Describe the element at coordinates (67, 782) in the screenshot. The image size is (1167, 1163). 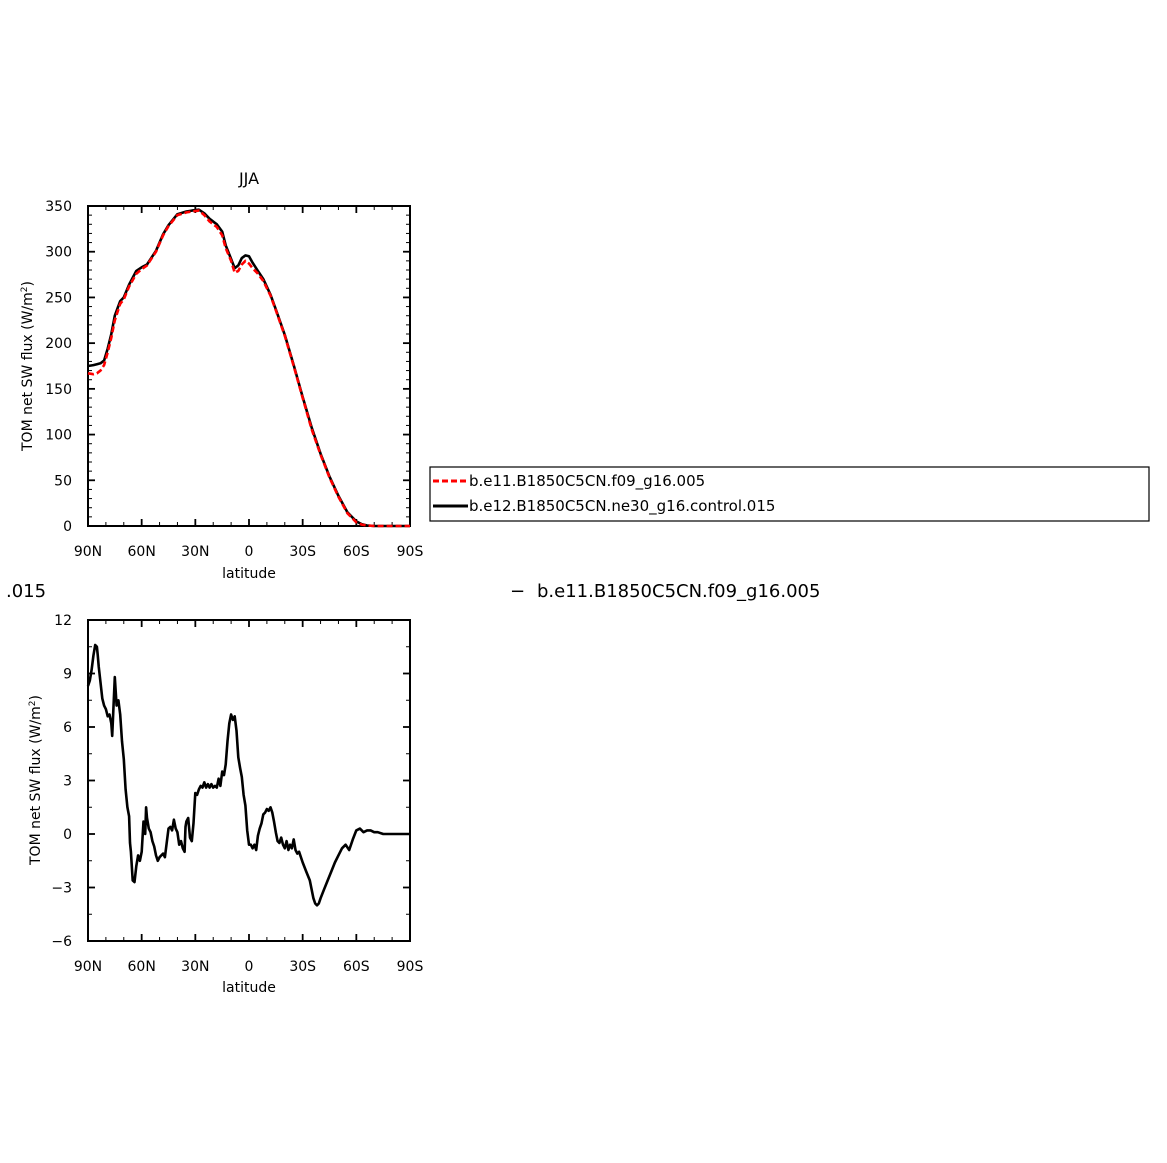
I see `bottom-y-tick-label: 3` at that location.